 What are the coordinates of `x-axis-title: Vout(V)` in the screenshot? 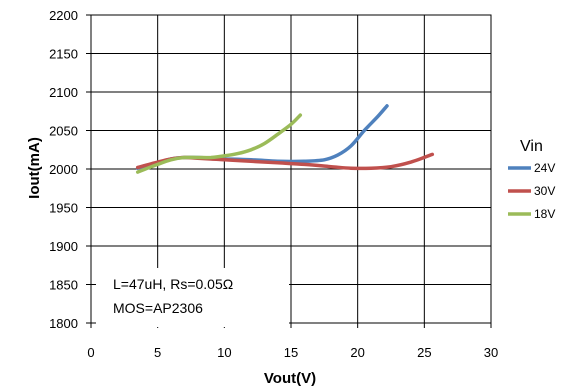 It's located at (290, 378).